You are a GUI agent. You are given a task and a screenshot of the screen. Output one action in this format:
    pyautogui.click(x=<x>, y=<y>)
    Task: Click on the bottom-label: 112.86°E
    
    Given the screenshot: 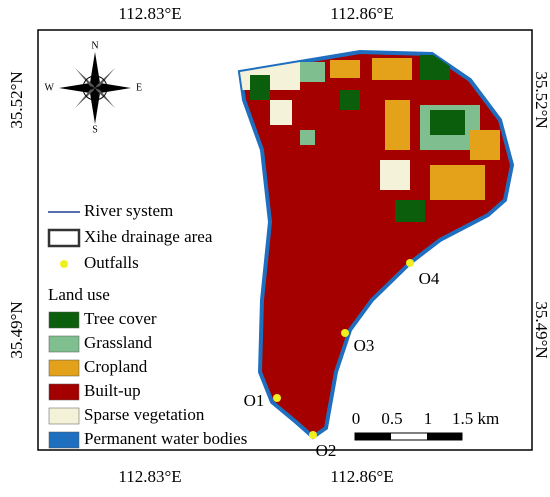 What is the action you would take?
    pyautogui.click(x=361, y=476)
    